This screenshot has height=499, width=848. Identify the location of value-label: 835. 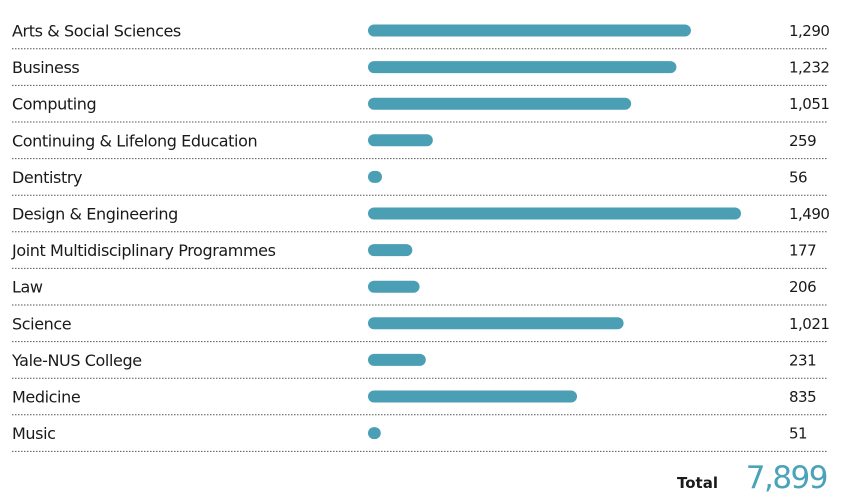
(802, 397).